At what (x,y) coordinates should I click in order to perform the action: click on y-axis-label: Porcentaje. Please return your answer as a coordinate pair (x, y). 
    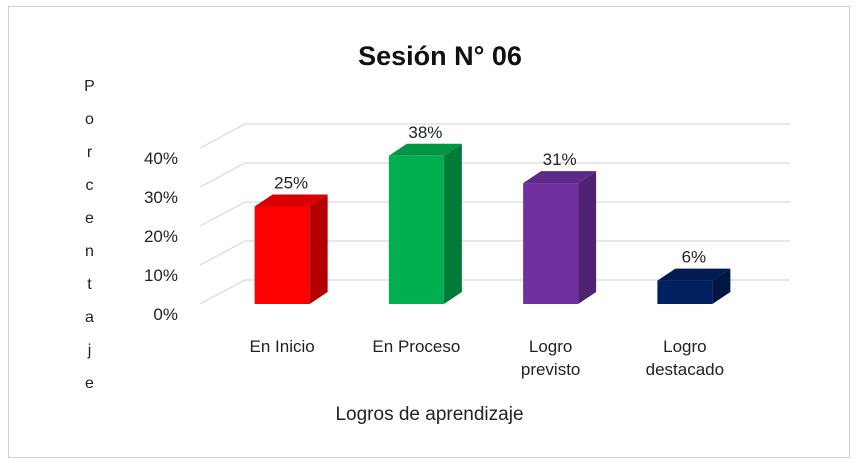
    Looking at the image, I should click on (89, 243).